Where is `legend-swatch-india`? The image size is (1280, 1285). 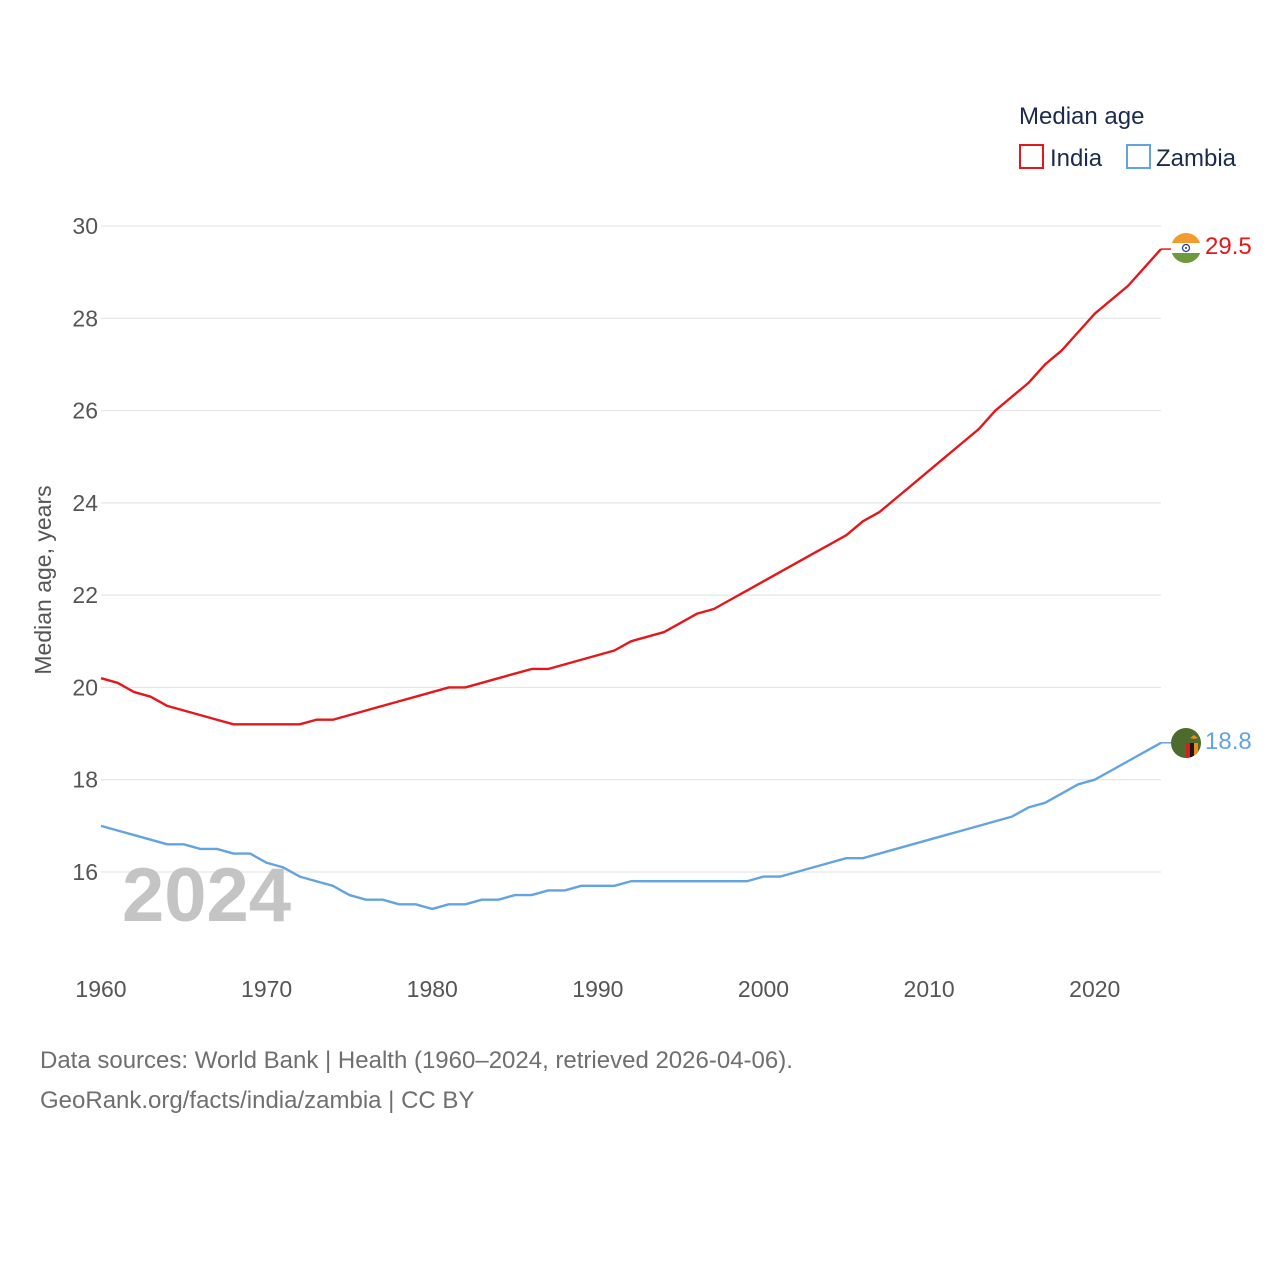
legend-swatch-india is located at coordinates (1031, 156).